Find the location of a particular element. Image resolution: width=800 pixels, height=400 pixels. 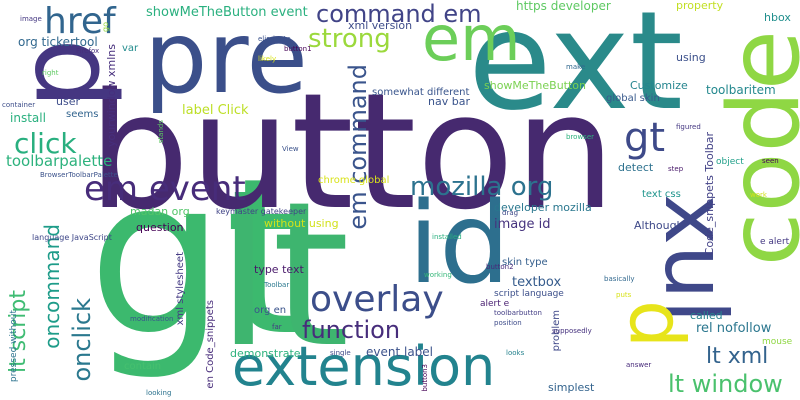

word: function is located at coordinates (351, 330).